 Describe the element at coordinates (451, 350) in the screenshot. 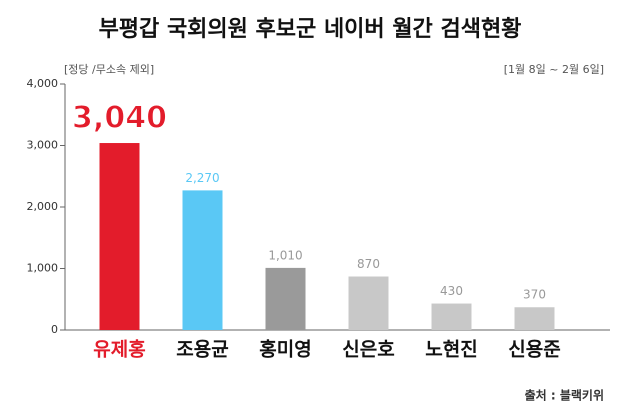

I see `x-tick-label: 노현진` at that location.